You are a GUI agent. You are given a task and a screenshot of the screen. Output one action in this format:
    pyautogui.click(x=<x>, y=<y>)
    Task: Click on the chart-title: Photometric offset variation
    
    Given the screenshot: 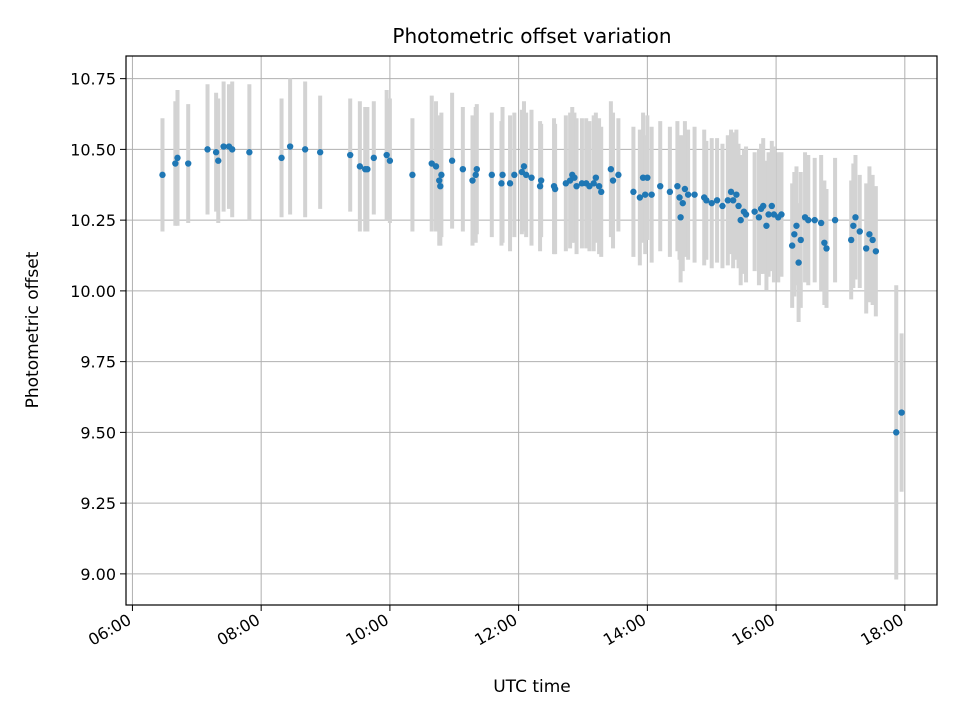 What is the action you would take?
    pyautogui.click(x=531, y=36)
    